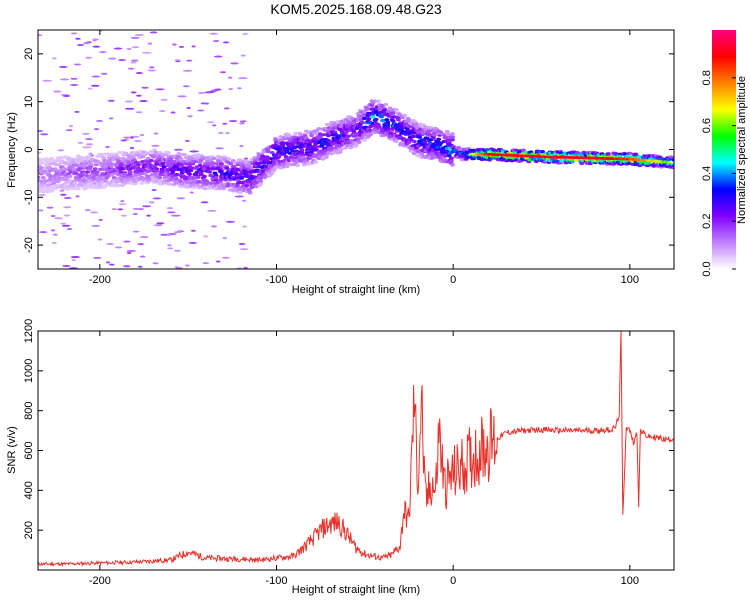 The height and width of the screenshot is (600, 750). What do you see at coordinates (453, 581) in the screenshot?
I see `snr-x-tick-label: 0` at bounding box center [453, 581].